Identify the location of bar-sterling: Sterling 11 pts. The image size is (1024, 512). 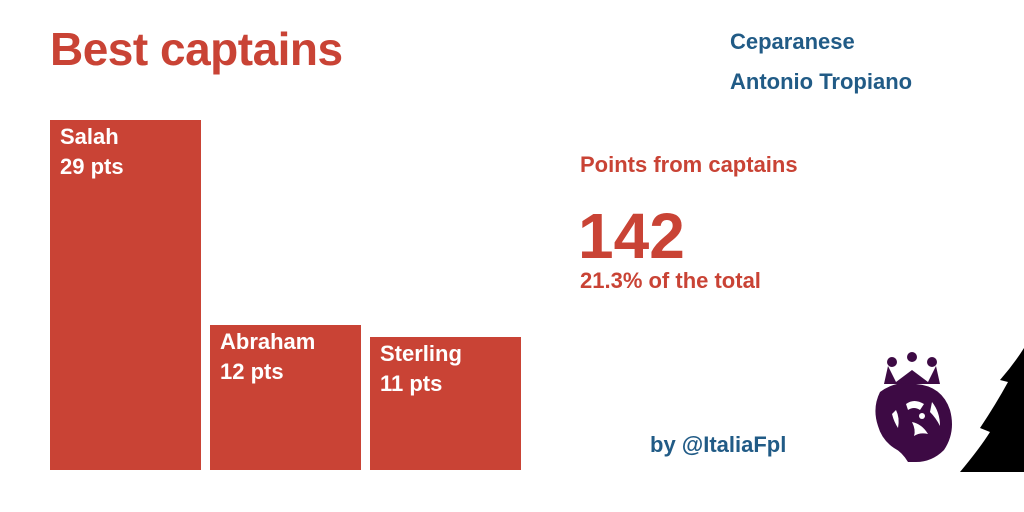
(445, 403).